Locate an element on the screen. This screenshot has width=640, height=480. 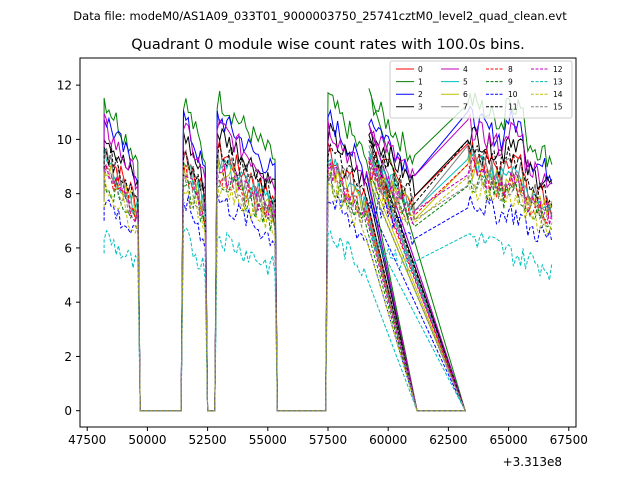
legend-label-7: 7 is located at coordinates (465, 107).